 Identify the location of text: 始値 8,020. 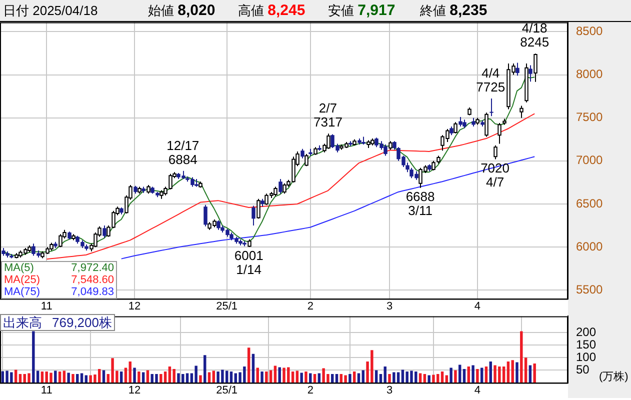
(182, 11).